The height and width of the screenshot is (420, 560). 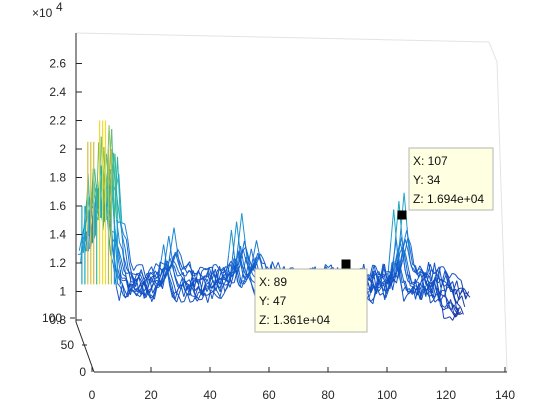 I want to click on datatip: X: 89 Y: 47 Z: 1.361e+04, so click(x=311, y=296).